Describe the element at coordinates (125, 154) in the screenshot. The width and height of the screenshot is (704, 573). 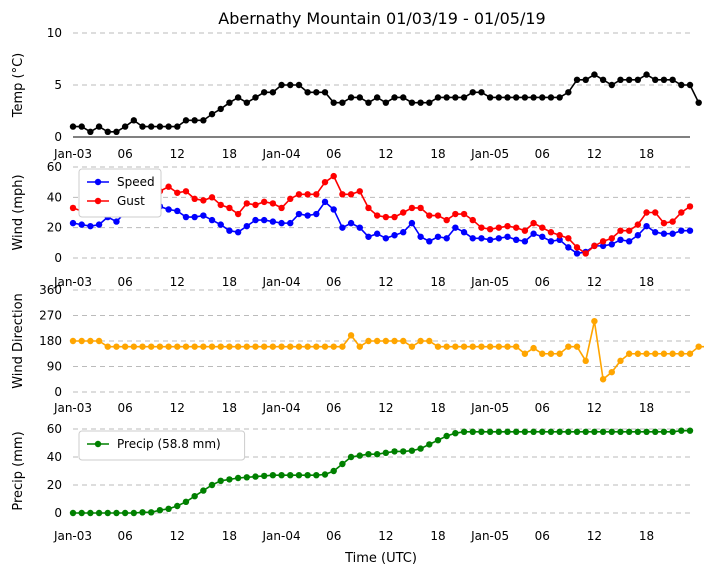
I see `x-tick-label: 06` at that location.